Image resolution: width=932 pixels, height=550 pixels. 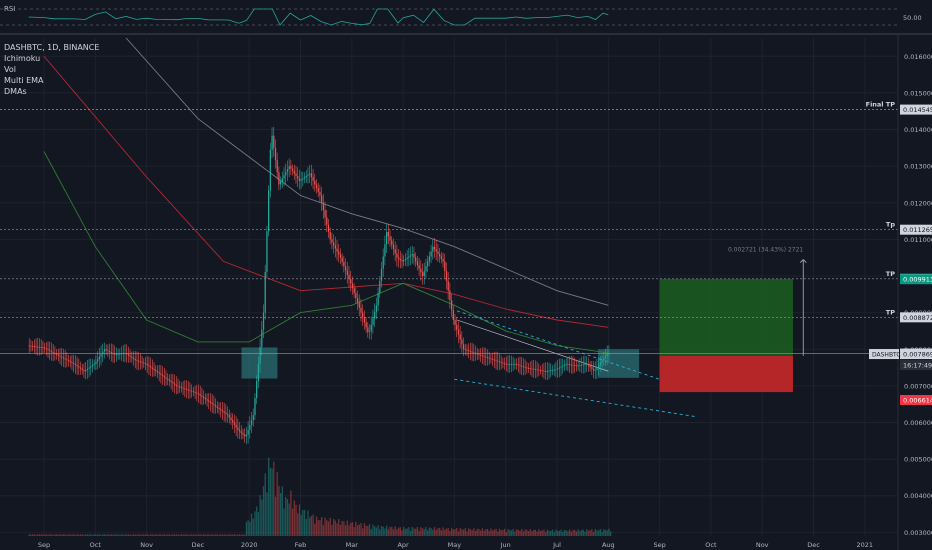 What do you see at coordinates (659, 545) in the screenshot?
I see `x-tick-label: Sep` at bounding box center [659, 545].